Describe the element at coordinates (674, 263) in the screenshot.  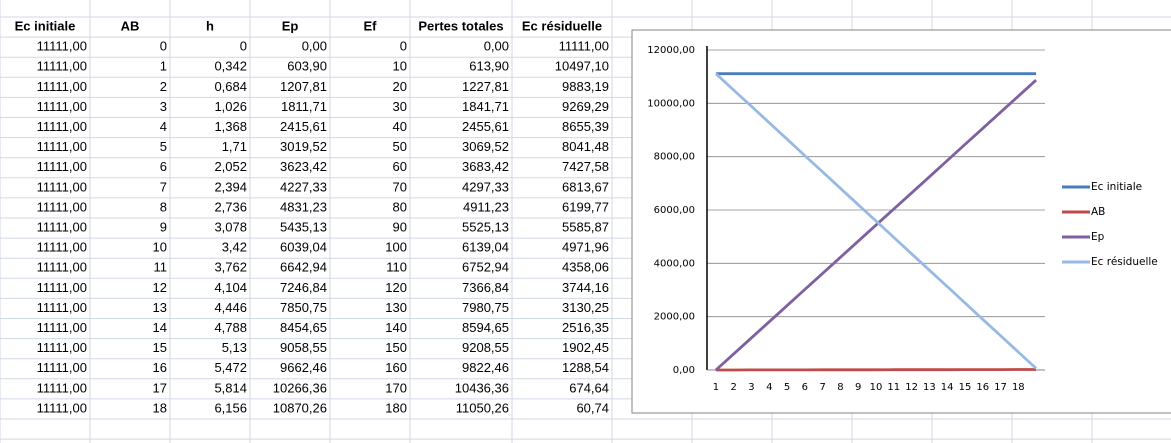
I see `y-tick-label: 4000,00` at that location.